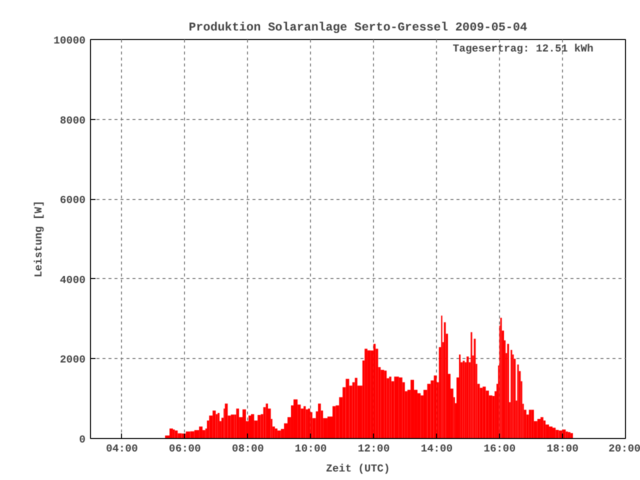 Image resolution: width=640 pixels, height=480 pixels. I want to click on x-tick-label: 10:00, so click(310, 450).